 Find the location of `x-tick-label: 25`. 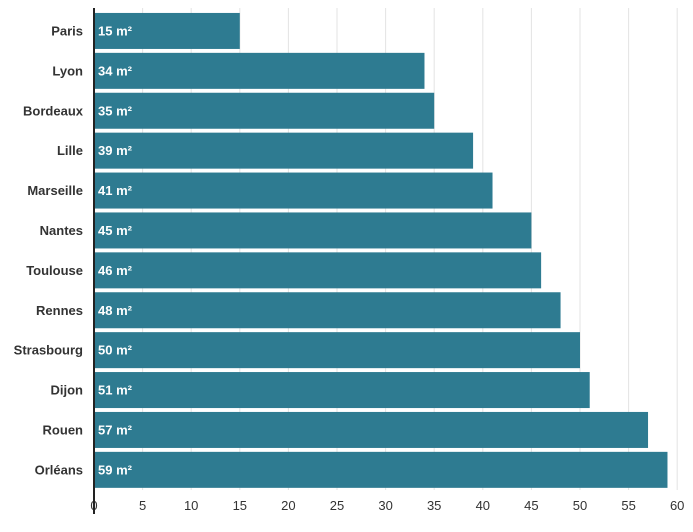

x-tick-label: 25 is located at coordinates (337, 505).